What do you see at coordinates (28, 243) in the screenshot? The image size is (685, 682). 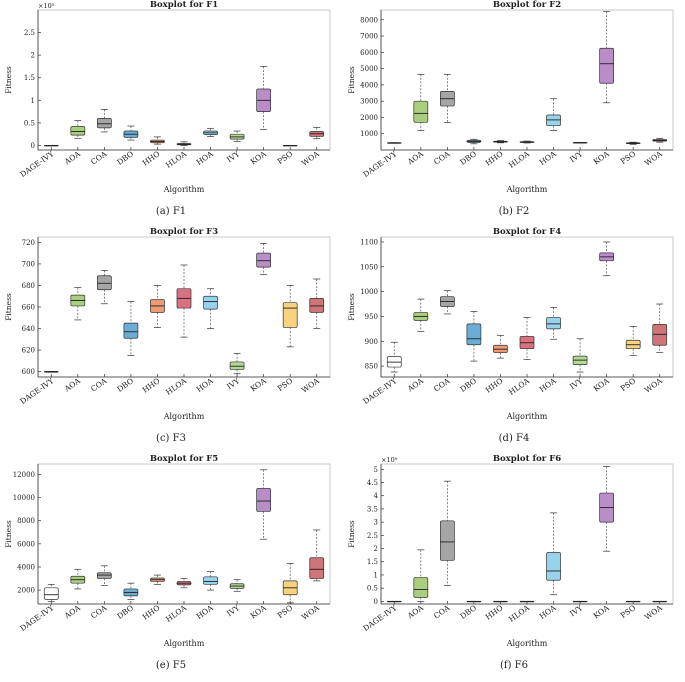 I see `y-tick-label: 720` at bounding box center [28, 243].